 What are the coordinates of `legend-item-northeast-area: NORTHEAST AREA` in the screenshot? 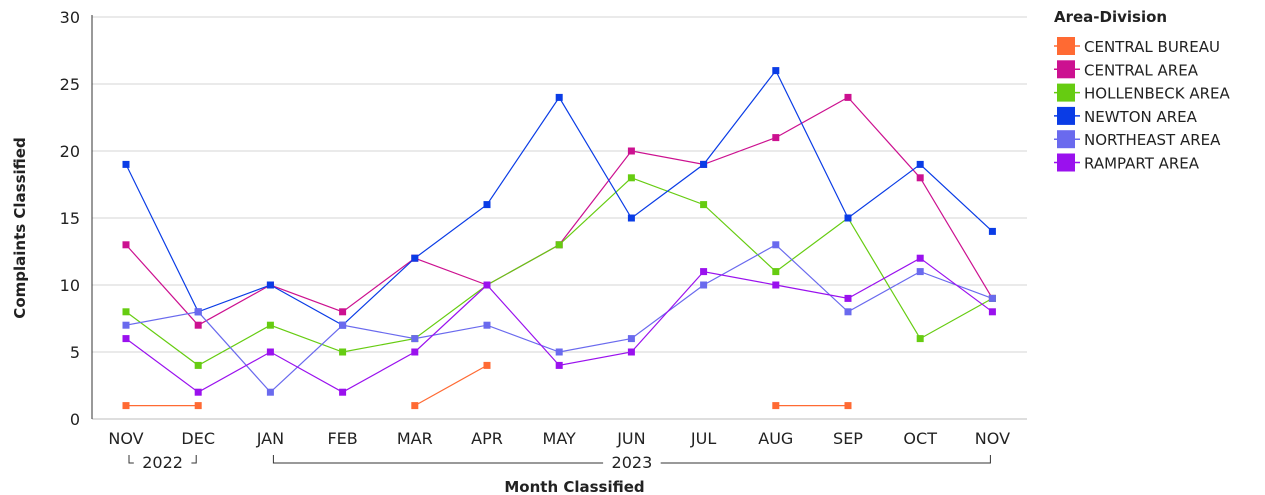 It's located at (1137, 139).